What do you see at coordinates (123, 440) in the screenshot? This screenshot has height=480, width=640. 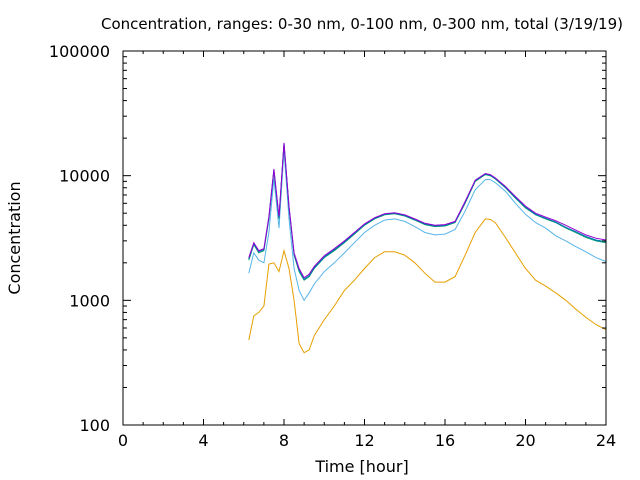 I see `x-tick-label: 0` at bounding box center [123, 440].